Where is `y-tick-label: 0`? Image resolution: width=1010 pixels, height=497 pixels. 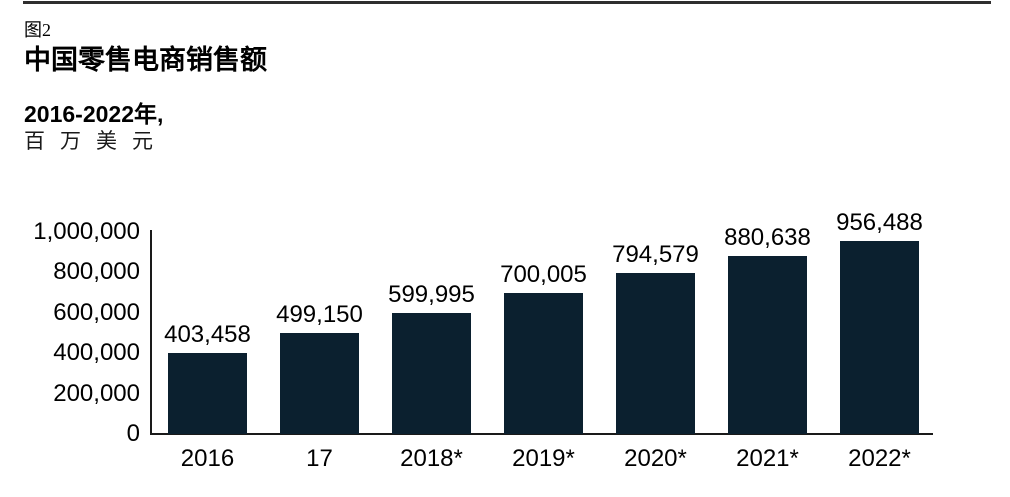
y-tick-label: 0 is located at coordinates (133, 433).